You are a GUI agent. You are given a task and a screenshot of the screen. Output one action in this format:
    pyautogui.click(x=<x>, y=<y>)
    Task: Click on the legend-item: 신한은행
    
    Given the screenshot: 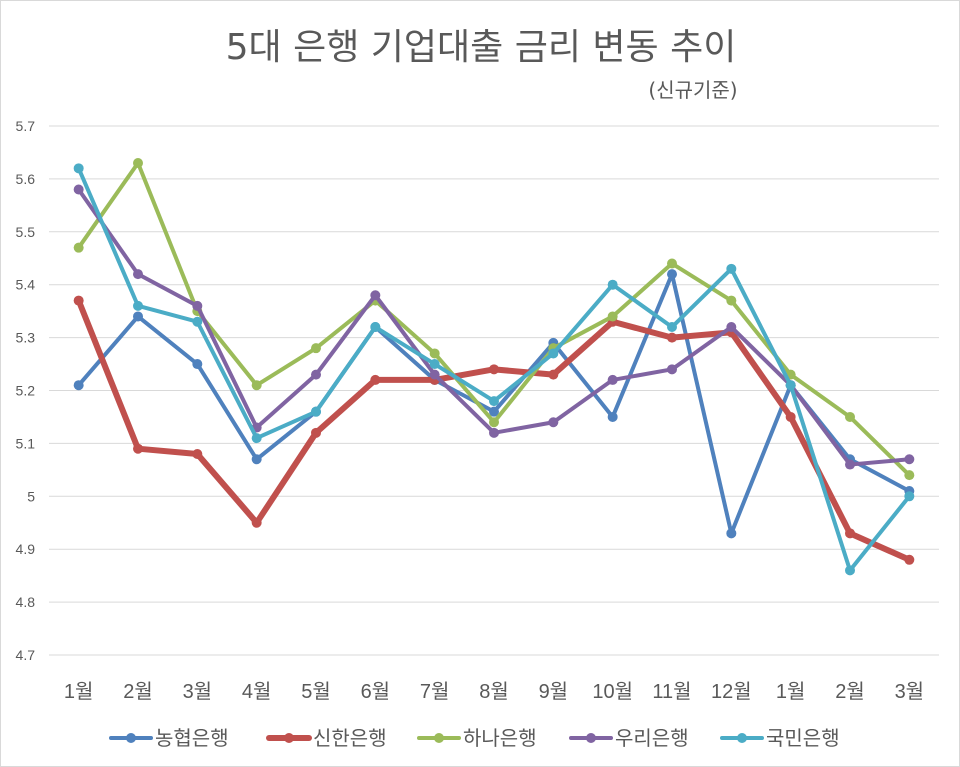 What is the action you would take?
    pyautogui.click(x=326, y=738)
    